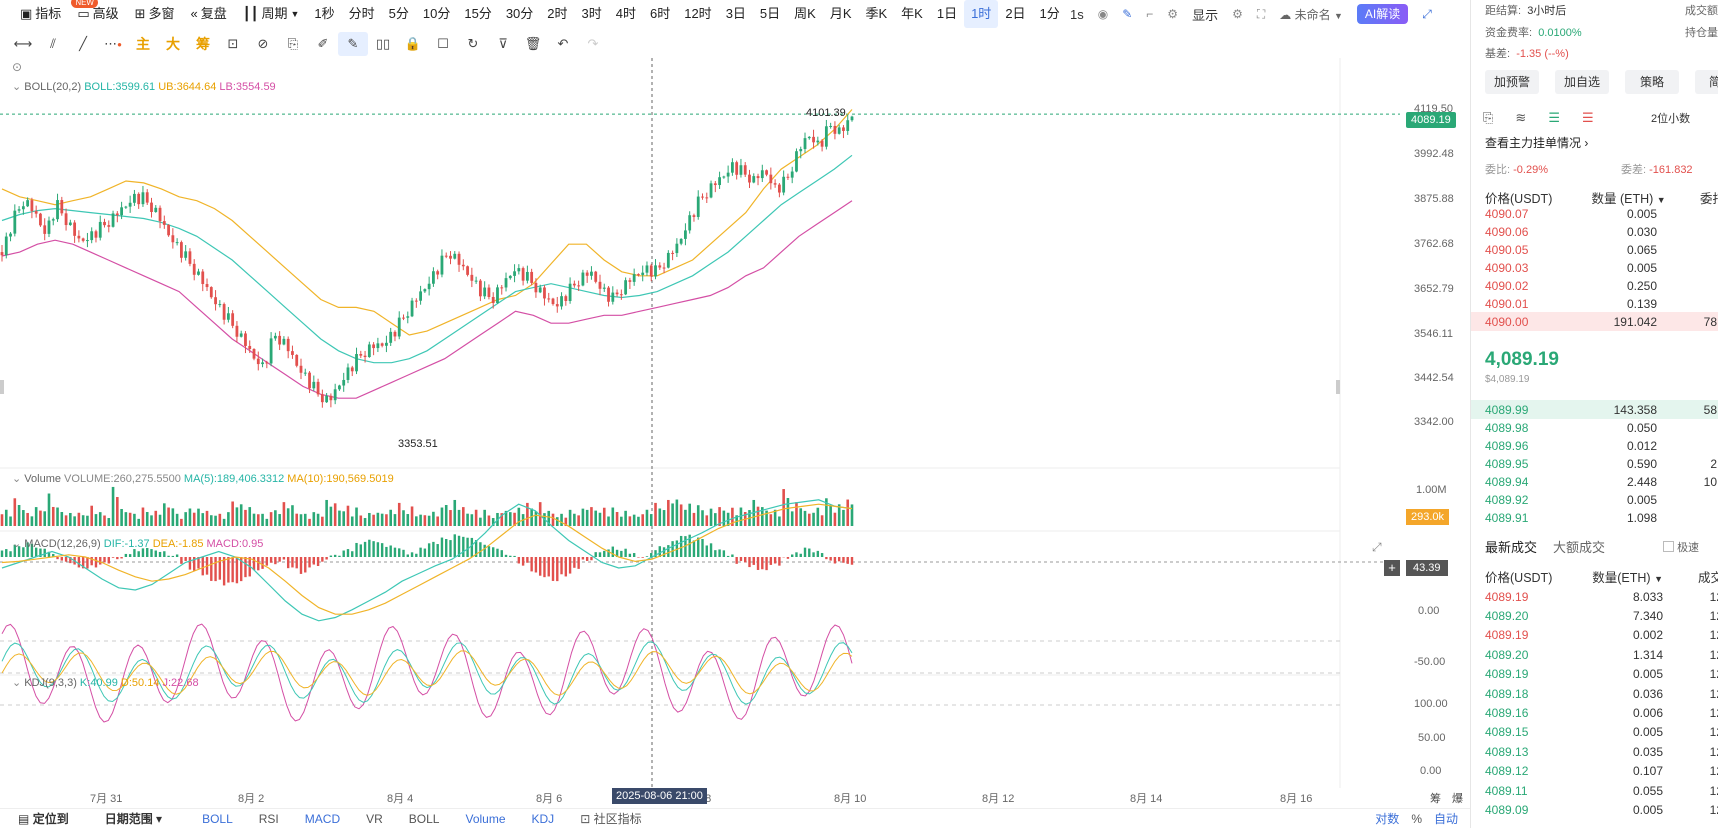 Image resolution: width=1718 pixels, height=828 pixels. I want to click on bid-row: 4089.96 0.012, so click(1601, 445).